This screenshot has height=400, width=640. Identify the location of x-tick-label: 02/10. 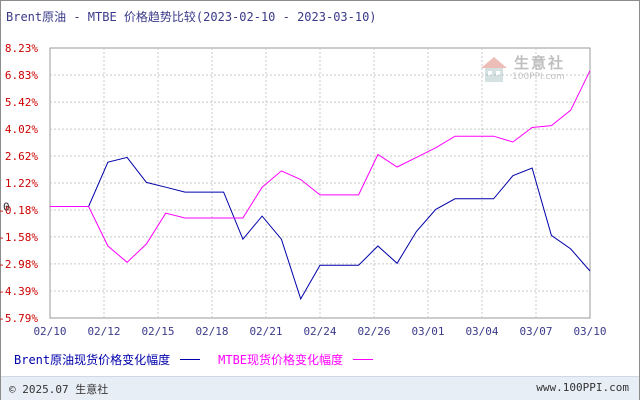
(49, 331).